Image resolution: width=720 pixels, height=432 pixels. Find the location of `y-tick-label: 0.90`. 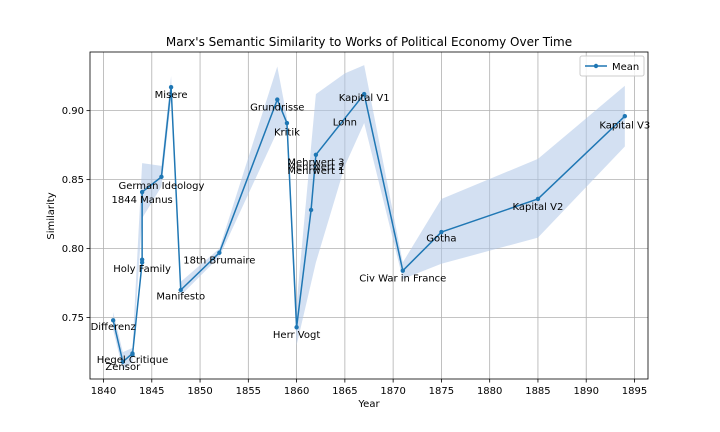

y-tick-label: 0.90 is located at coordinates (73, 111).